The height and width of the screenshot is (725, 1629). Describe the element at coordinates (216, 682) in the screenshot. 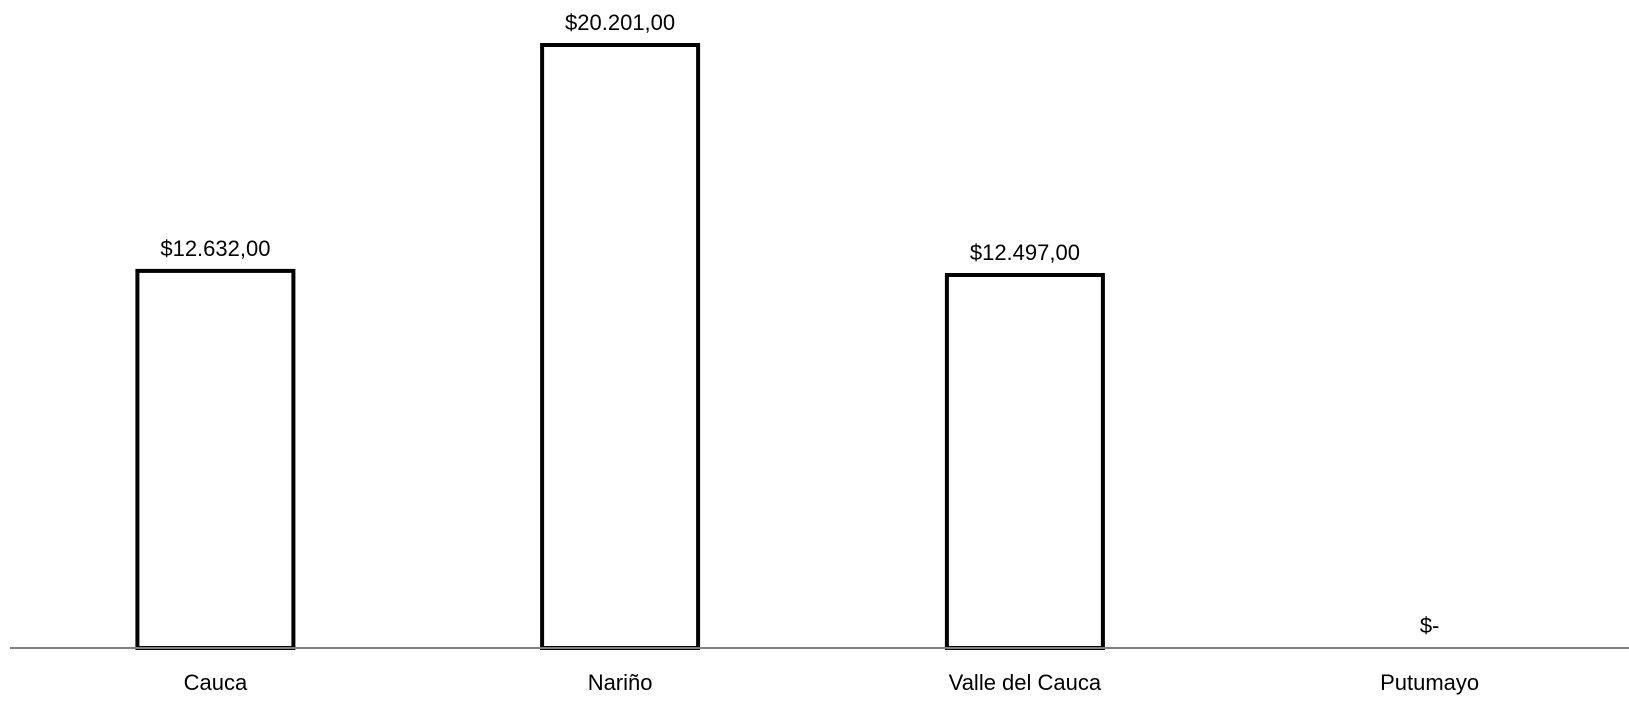

I see `category-label-0: Cauca` at that location.